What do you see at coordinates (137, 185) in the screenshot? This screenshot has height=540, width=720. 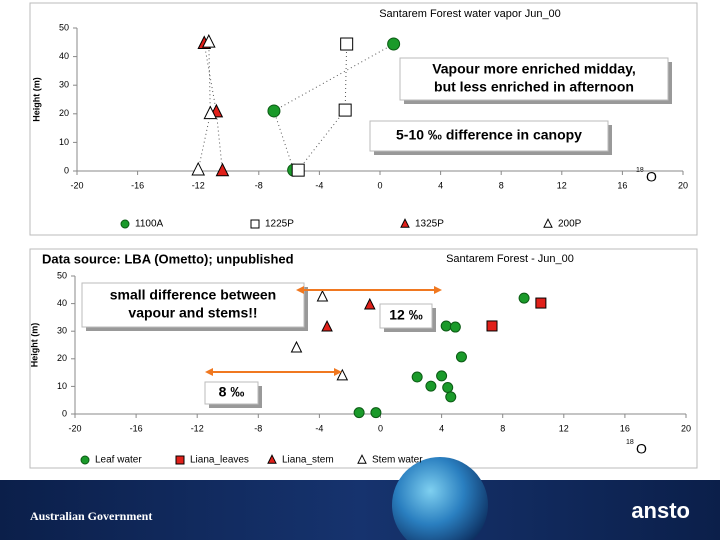 I see `x-tick-label: -16` at bounding box center [137, 185].